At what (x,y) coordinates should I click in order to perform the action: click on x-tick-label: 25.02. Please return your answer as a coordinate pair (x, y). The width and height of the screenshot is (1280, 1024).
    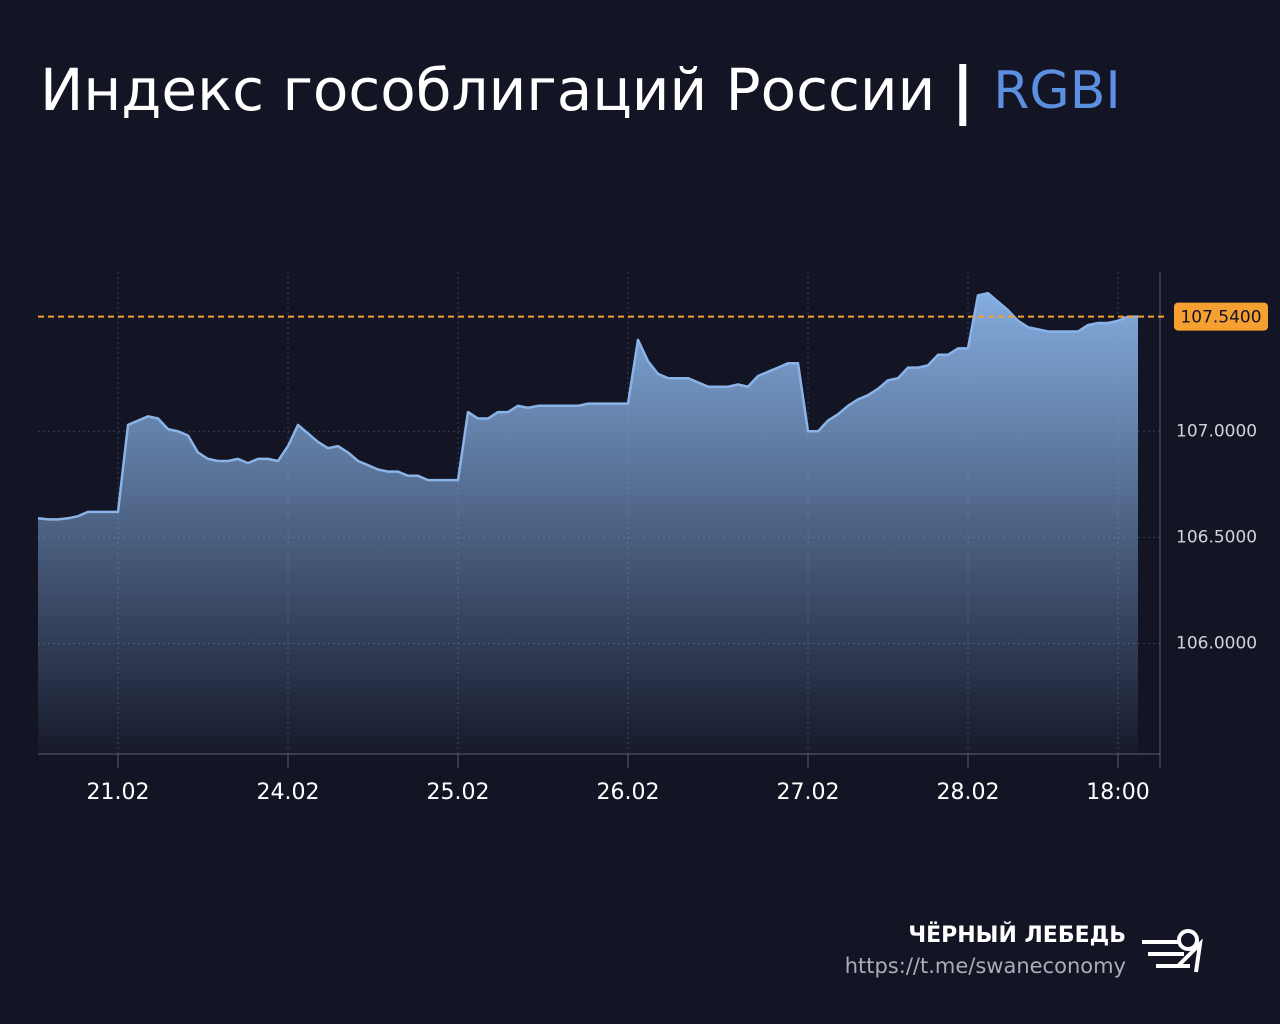
    Looking at the image, I should click on (458, 792).